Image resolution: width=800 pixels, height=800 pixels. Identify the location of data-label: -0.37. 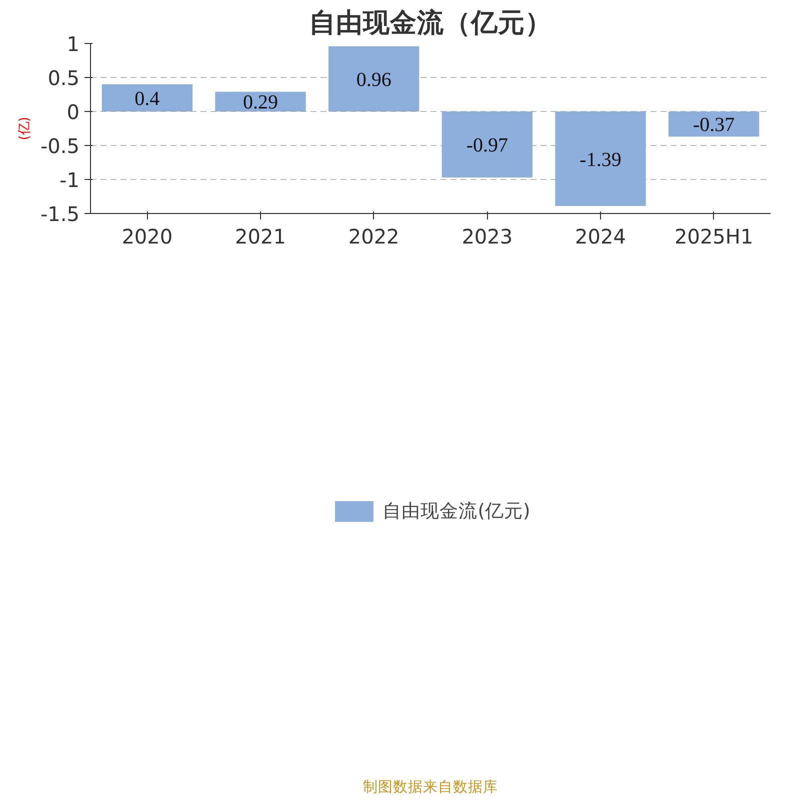
(714, 125).